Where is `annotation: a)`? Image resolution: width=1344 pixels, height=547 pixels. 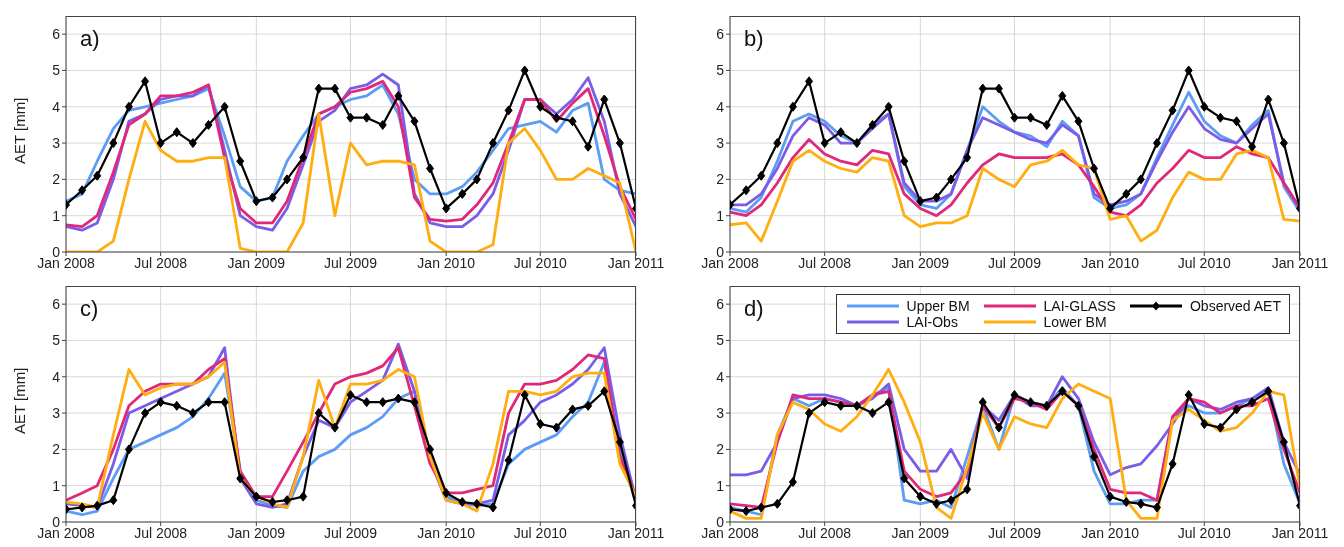 annotation: a) is located at coordinates (90, 39).